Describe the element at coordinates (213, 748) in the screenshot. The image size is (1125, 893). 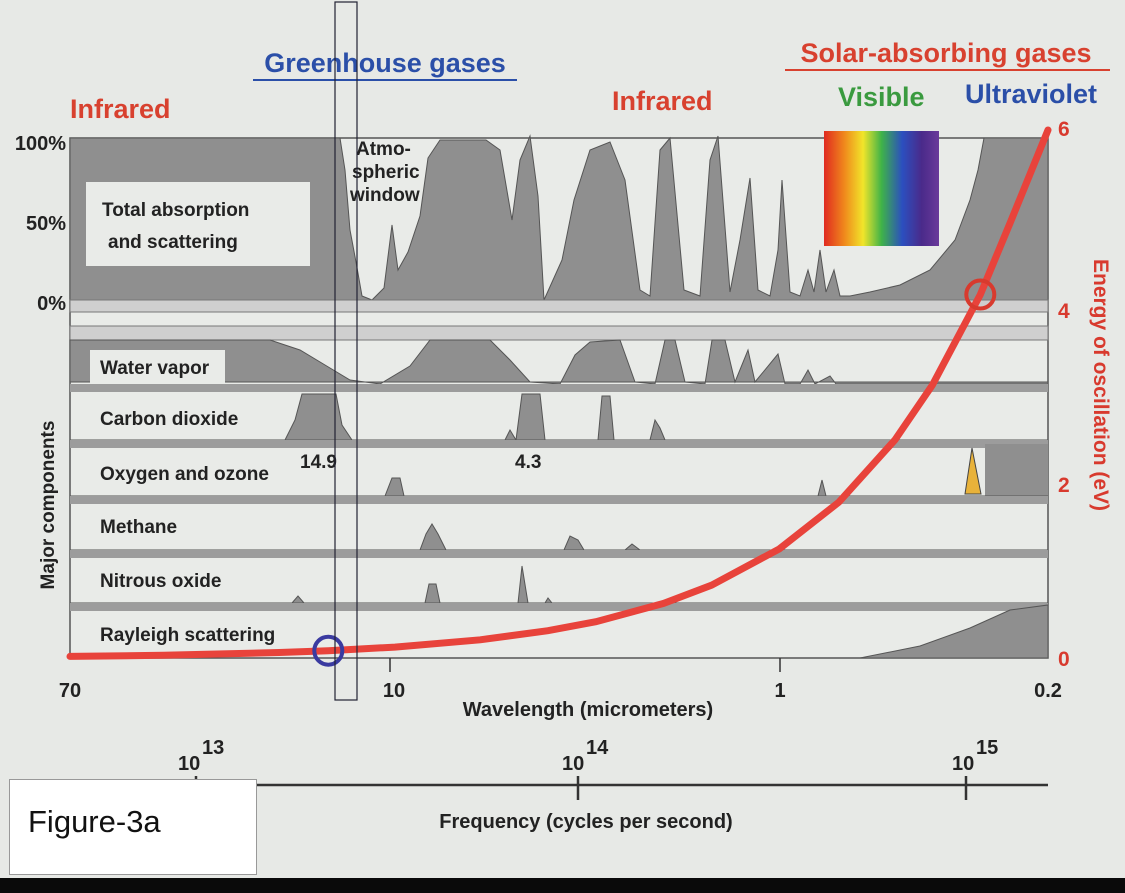
I see `svg-text: 13` at that location.